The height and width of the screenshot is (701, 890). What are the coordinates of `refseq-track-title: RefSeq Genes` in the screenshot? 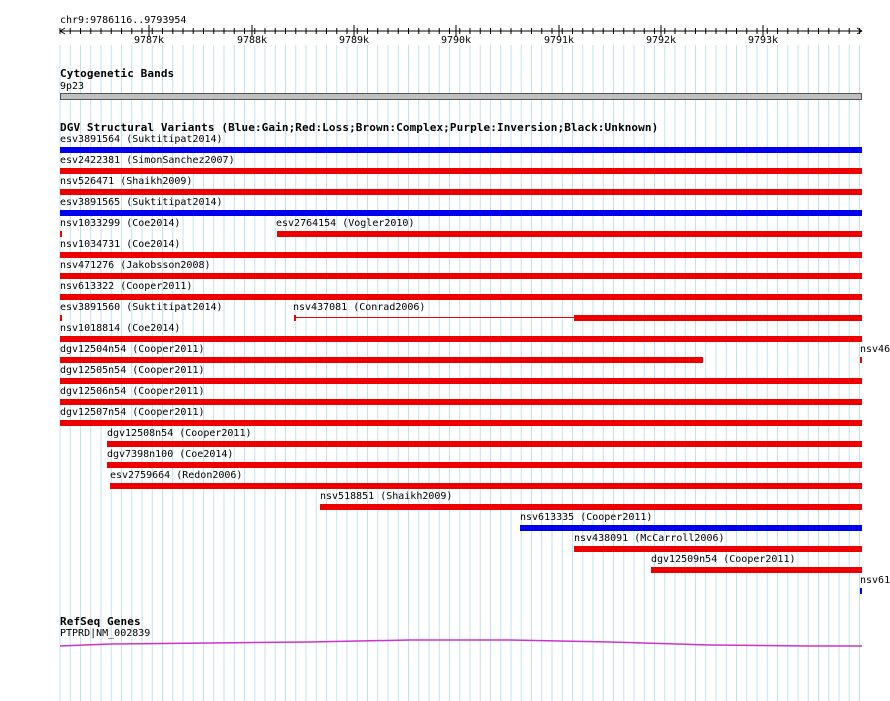 It's located at (100, 621).